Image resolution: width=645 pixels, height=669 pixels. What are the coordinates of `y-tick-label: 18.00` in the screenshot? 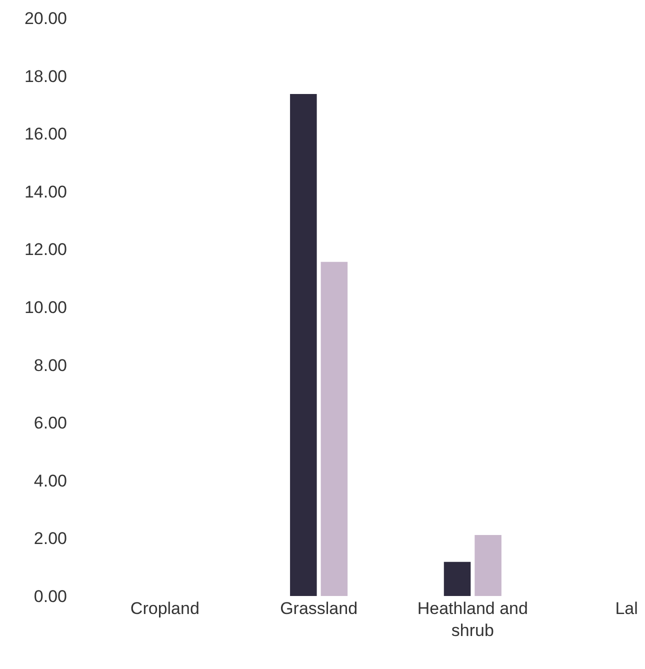 It's located at (45, 76).